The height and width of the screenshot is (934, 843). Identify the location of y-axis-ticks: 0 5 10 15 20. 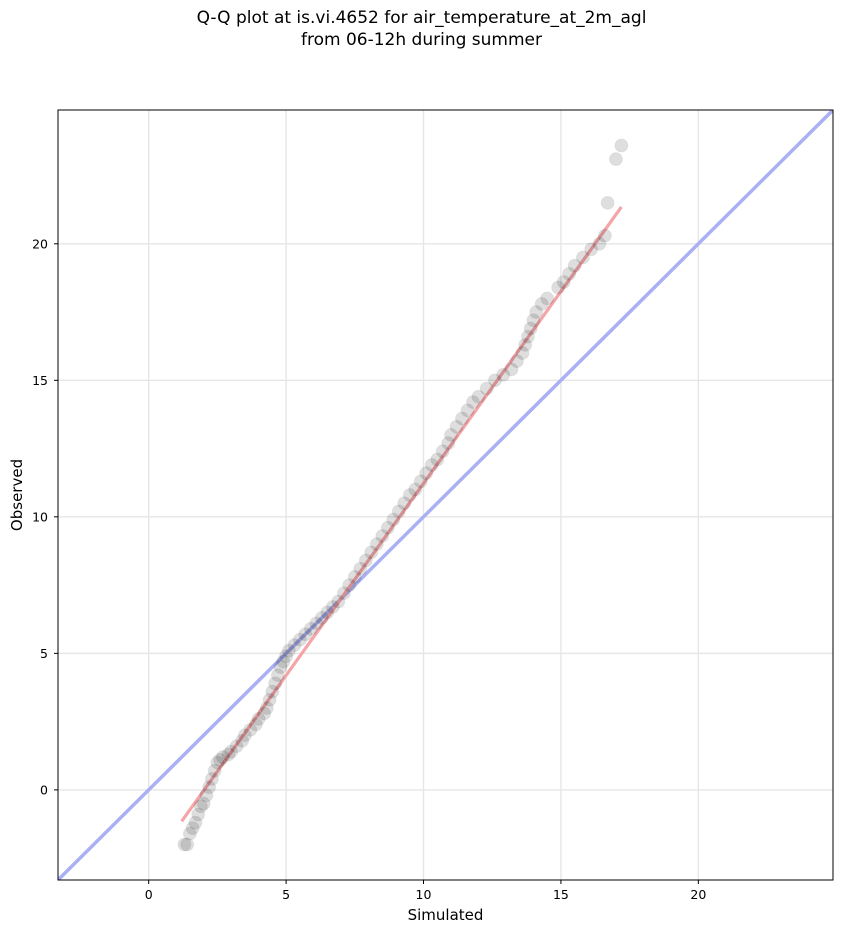
(45, 516).